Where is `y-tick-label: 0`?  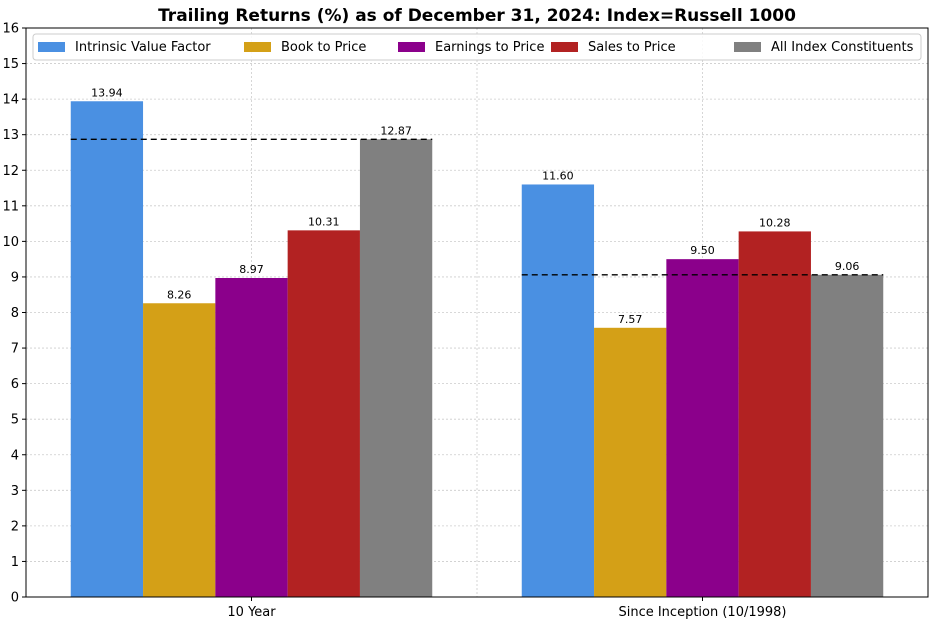 y-tick-label: 0 is located at coordinates (15, 598).